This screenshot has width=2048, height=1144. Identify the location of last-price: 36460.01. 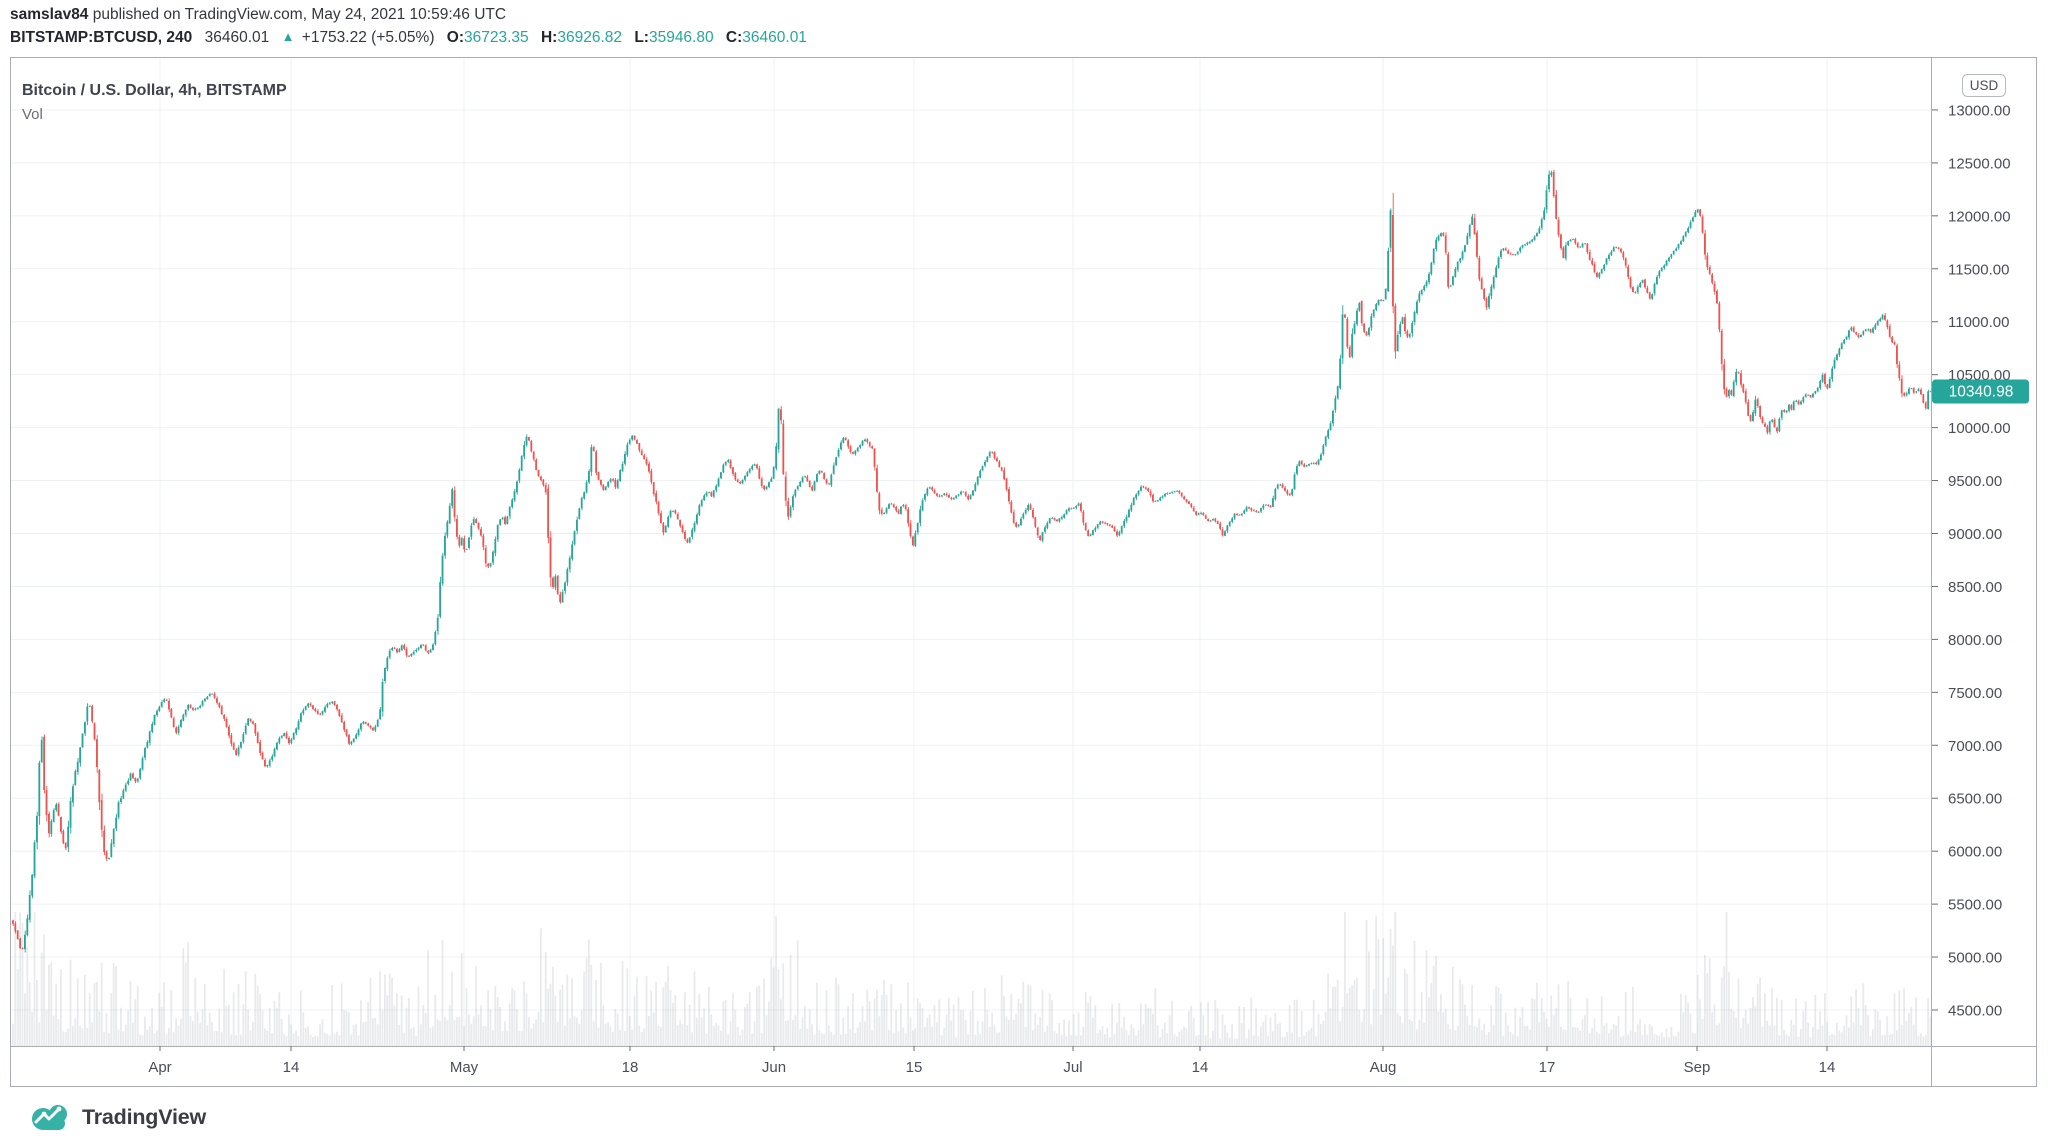
(237, 37).